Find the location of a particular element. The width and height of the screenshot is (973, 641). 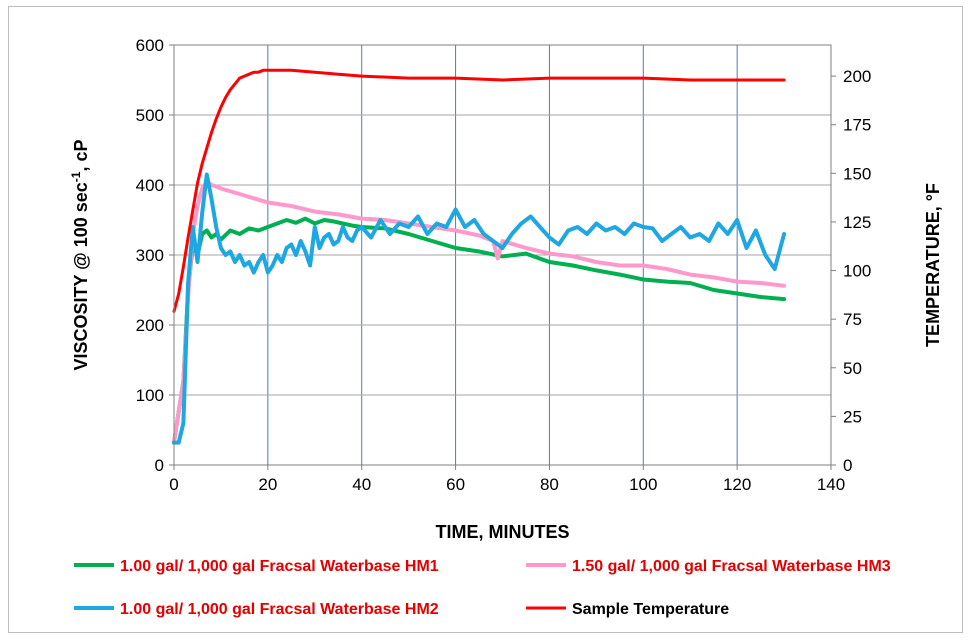

y2-tick-label: 150 is located at coordinates (857, 173).